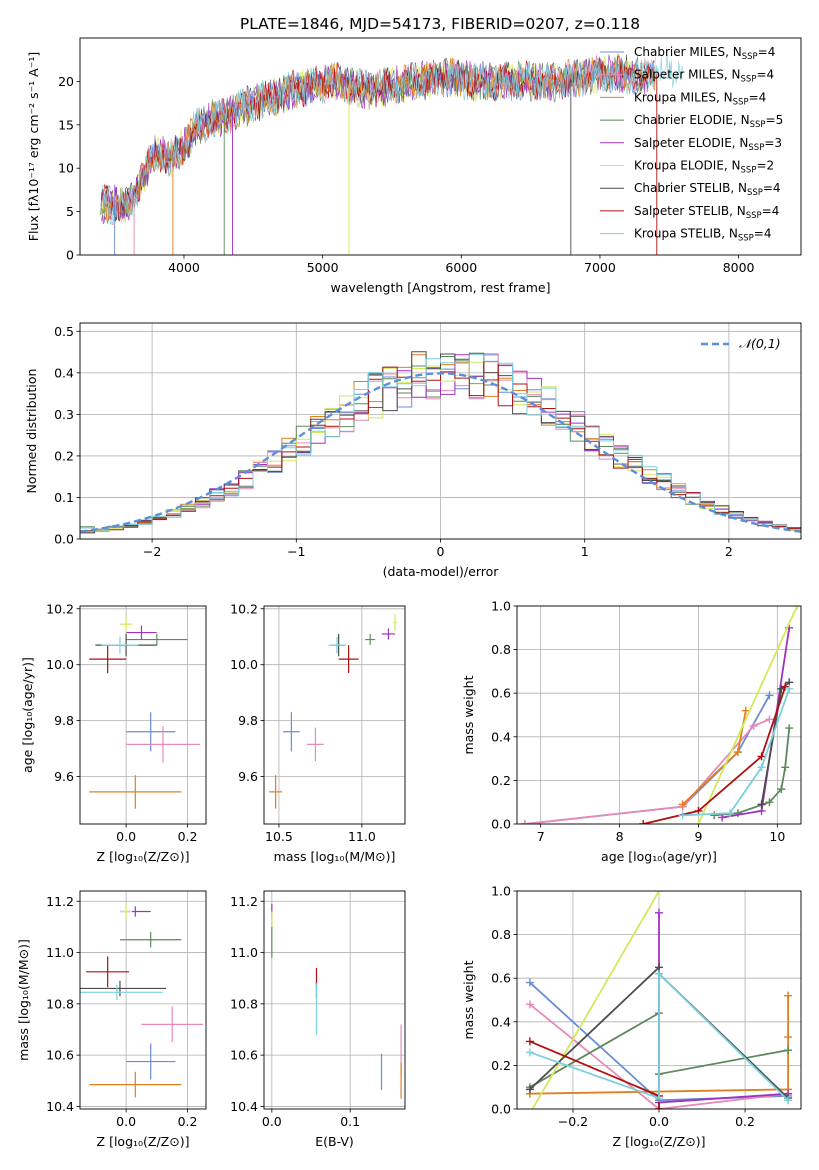 The image size is (819, 1170). I want to click on y-tick-label: 0, so click(70, 255).